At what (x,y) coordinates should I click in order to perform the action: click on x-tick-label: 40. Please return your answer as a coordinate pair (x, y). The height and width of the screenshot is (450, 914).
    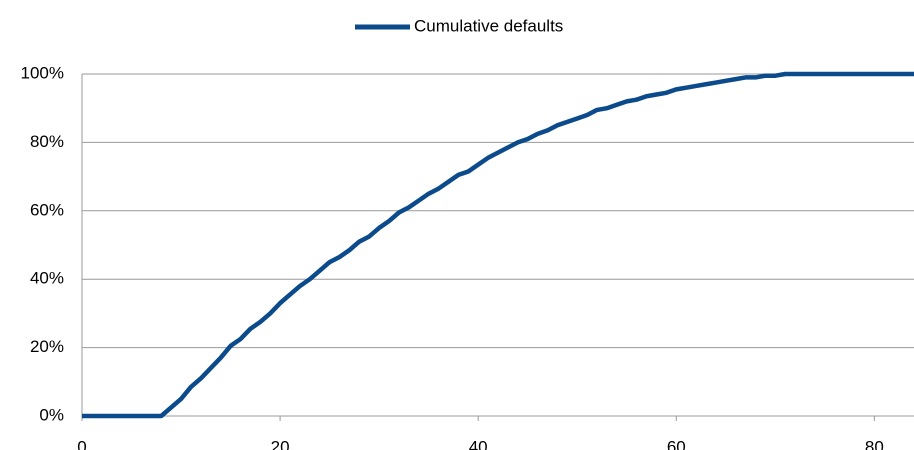
    Looking at the image, I should click on (478, 443).